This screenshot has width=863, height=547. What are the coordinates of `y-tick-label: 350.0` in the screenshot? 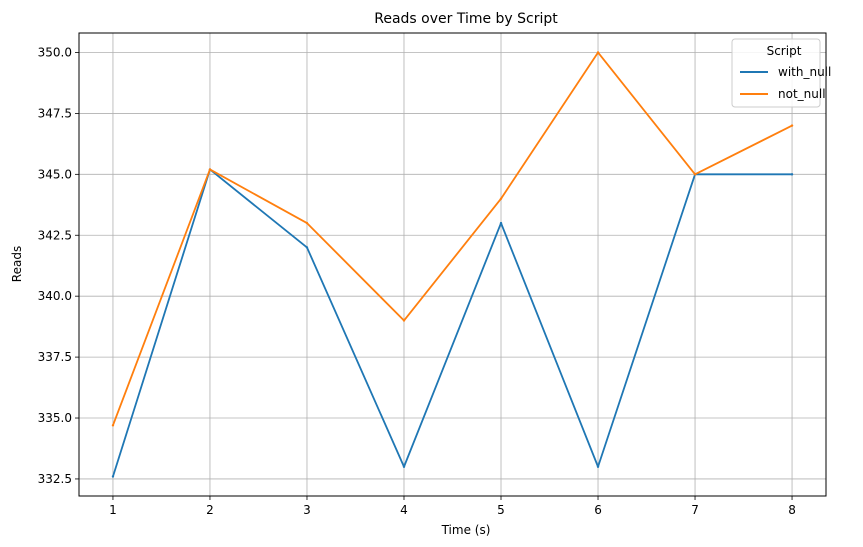 It's located at (55, 52).